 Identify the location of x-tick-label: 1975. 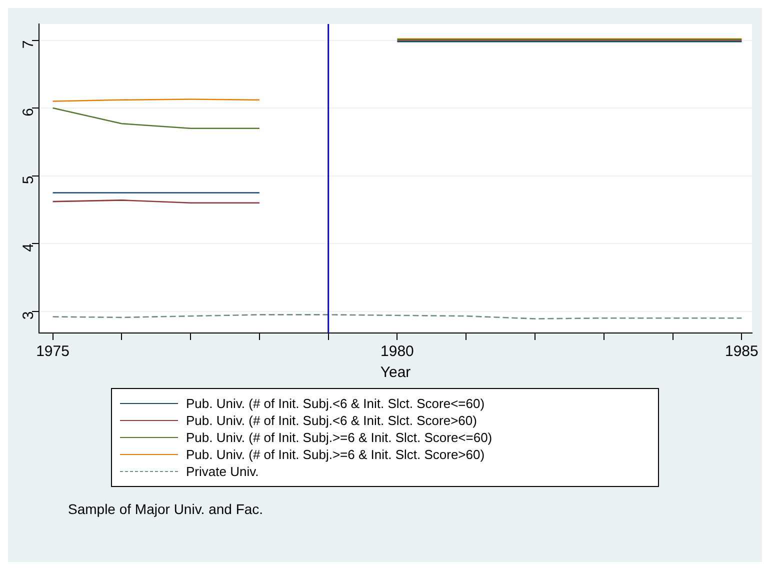
(53, 351).